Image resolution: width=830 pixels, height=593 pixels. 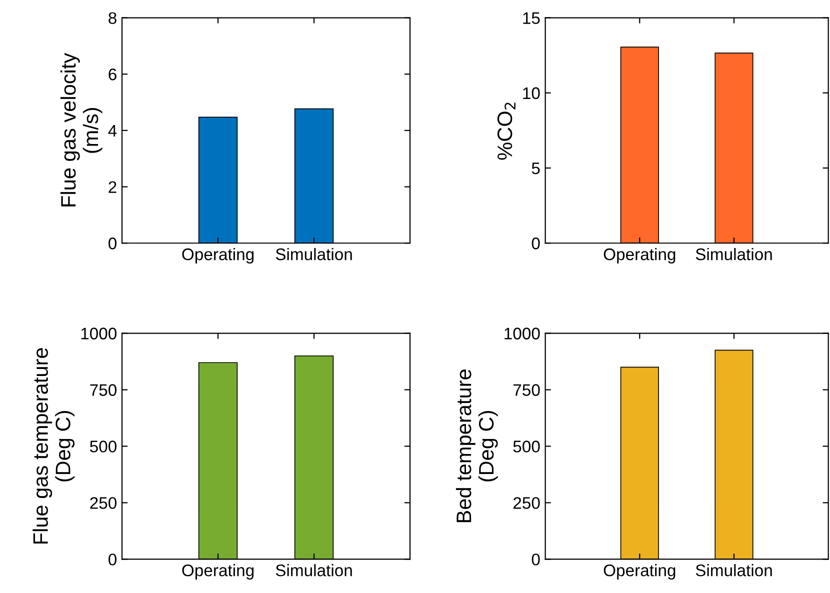 What do you see at coordinates (112, 187) in the screenshot?
I see `y-tick-label: 2` at bounding box center [112, 187].